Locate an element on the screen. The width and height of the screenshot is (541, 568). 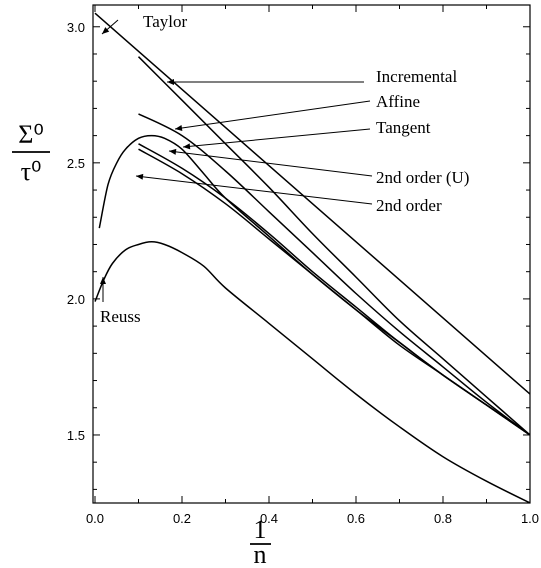
x-axis-label-denominator: n is located at coordinates (260, 554).